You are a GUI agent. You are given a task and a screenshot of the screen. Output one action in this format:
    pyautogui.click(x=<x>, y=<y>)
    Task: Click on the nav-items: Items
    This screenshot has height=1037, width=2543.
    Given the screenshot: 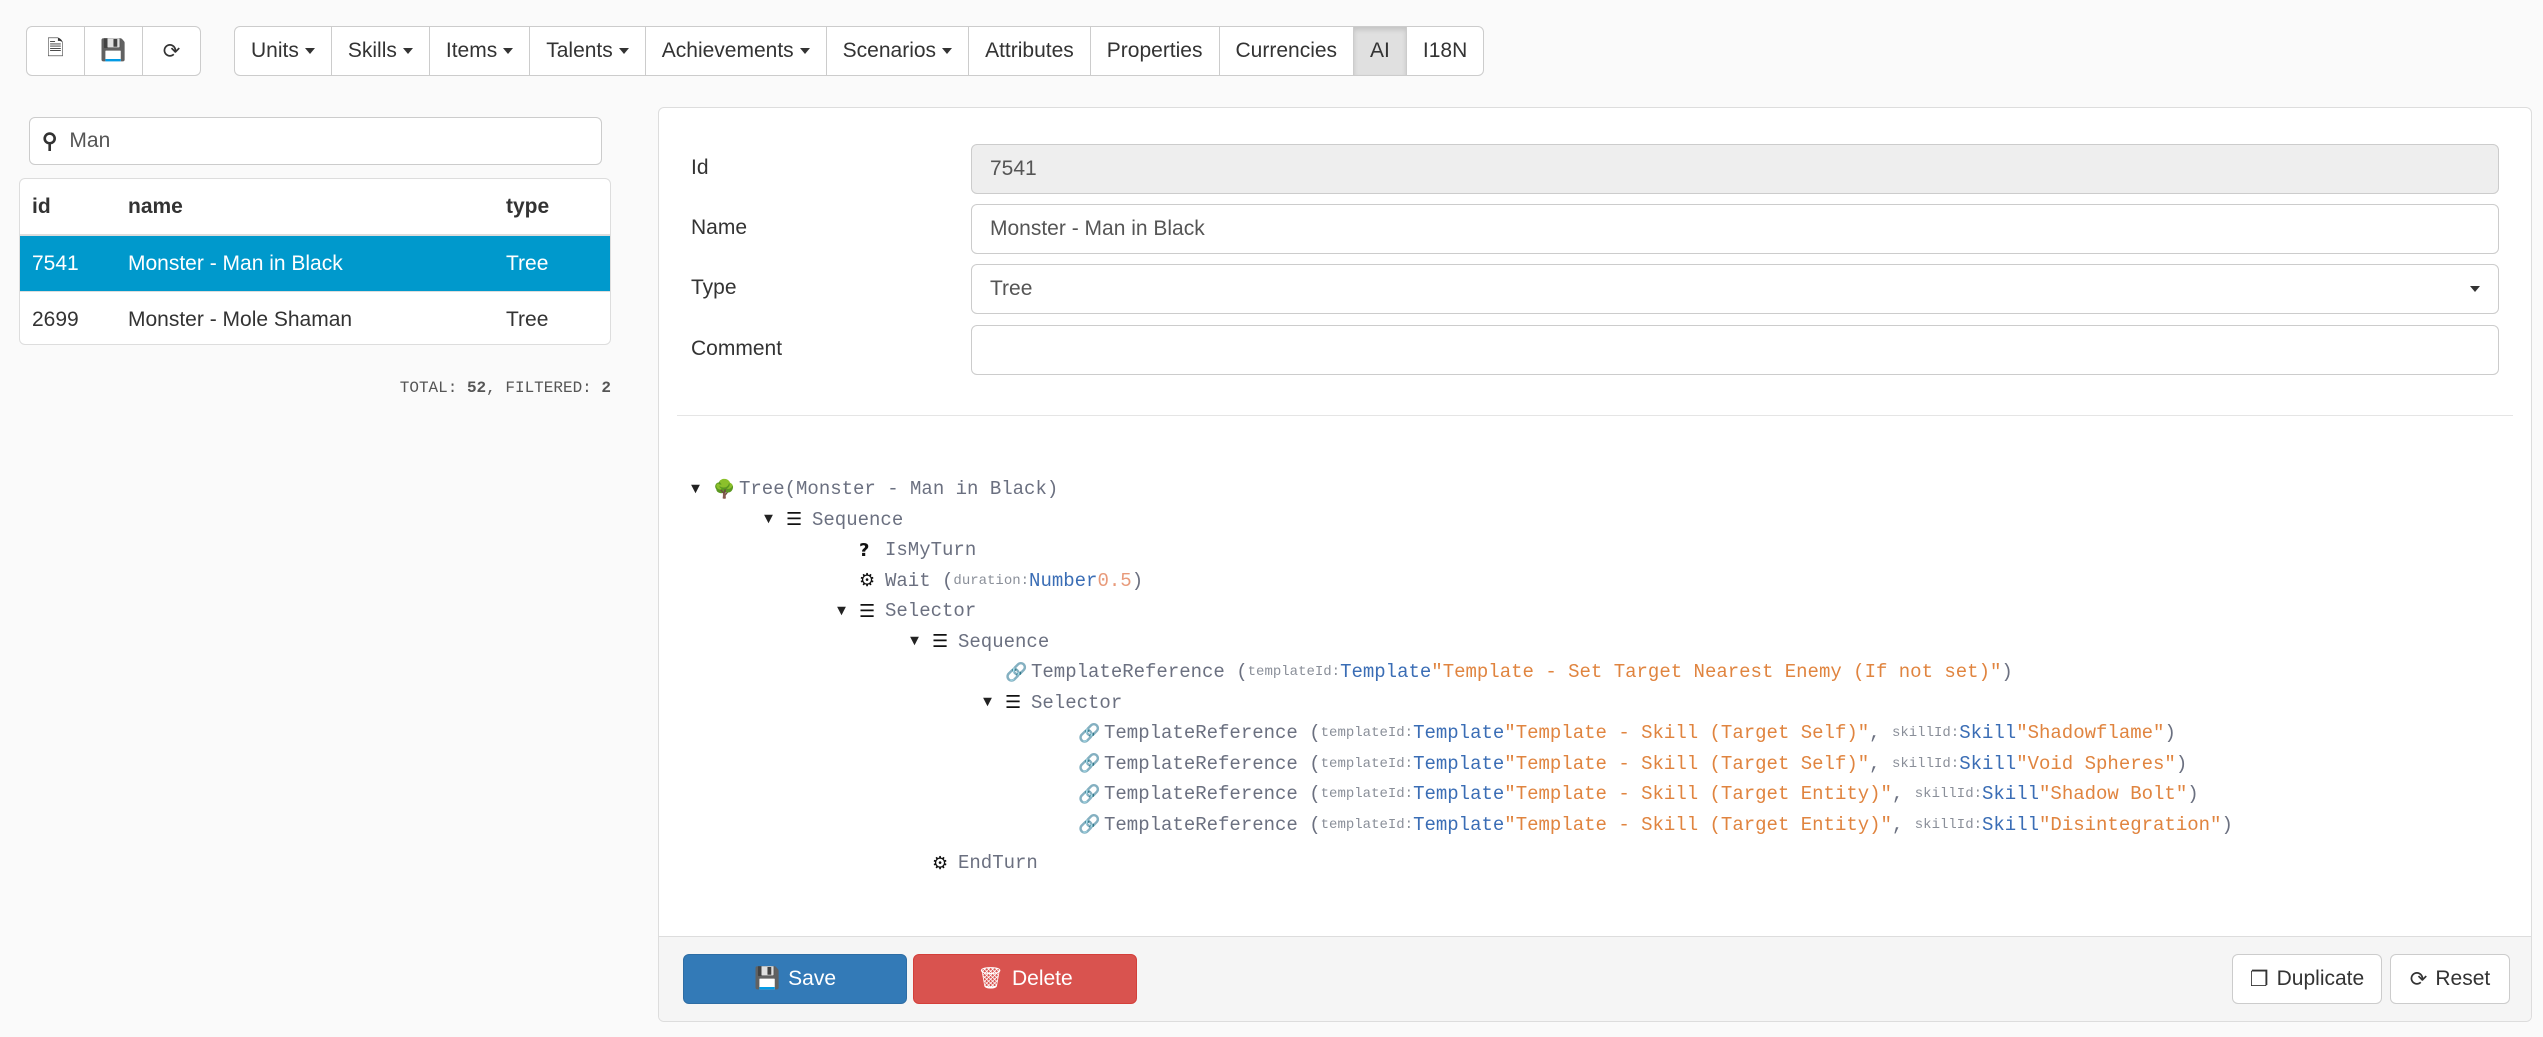 What is the action you would take?
    pyautogui.click(x=480, y=51)
    